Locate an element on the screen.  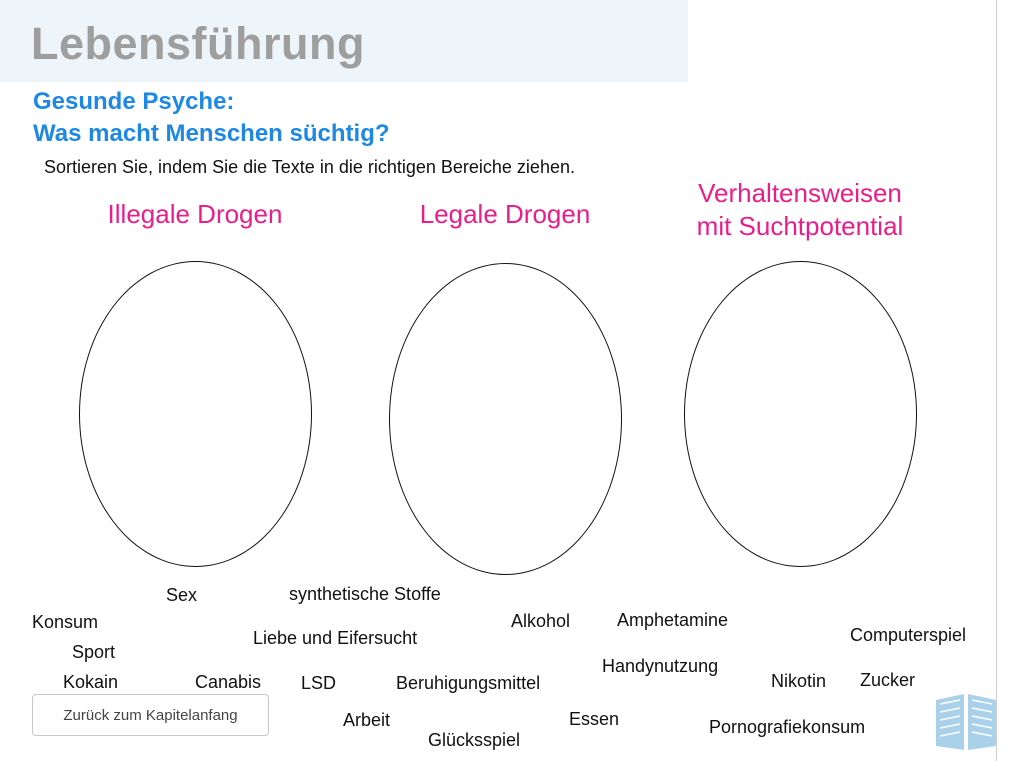
back-to-chapter-button: Zurück zum Kapitelanfang is located at coordinates (150, 715).